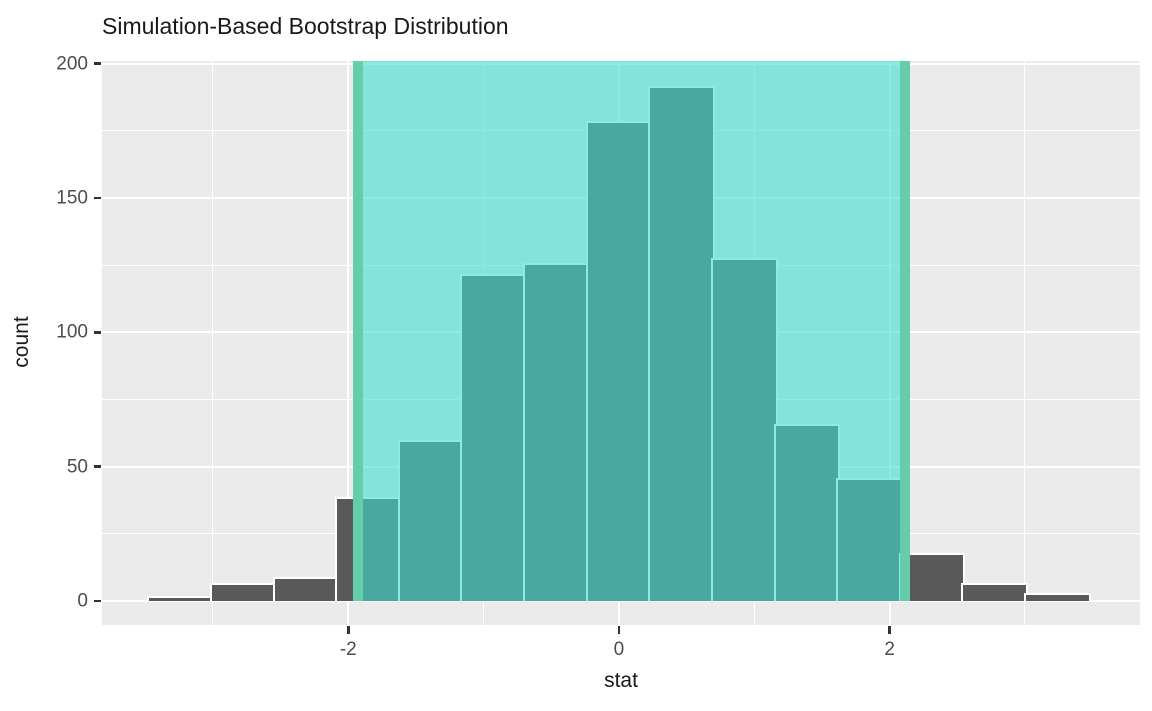  I want to click on x-tick-label: 0, so click(619, 649).